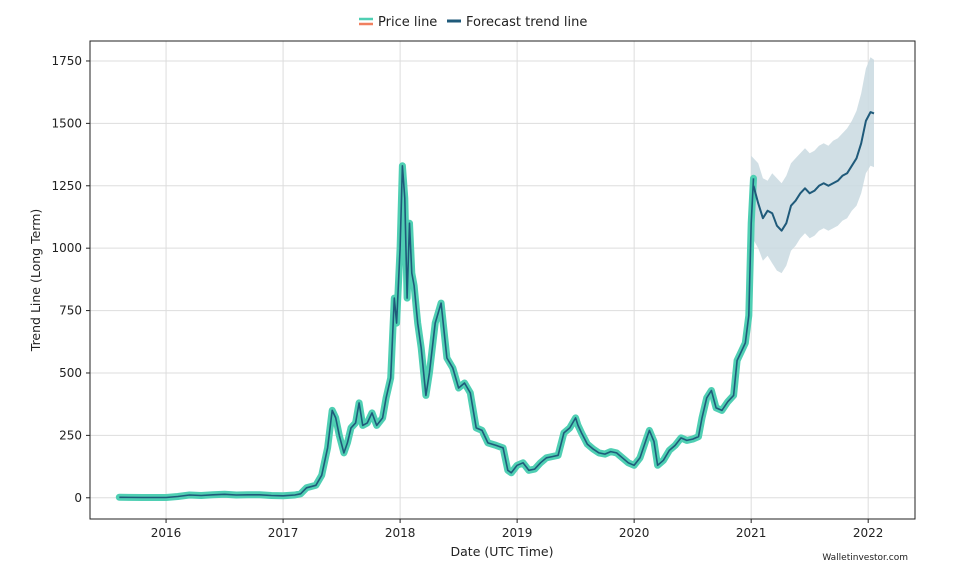  What do you see at coordinates (283, 533) in the screenshot?
I see `x-tick-label: 2017` at bounding box center [283, 533].